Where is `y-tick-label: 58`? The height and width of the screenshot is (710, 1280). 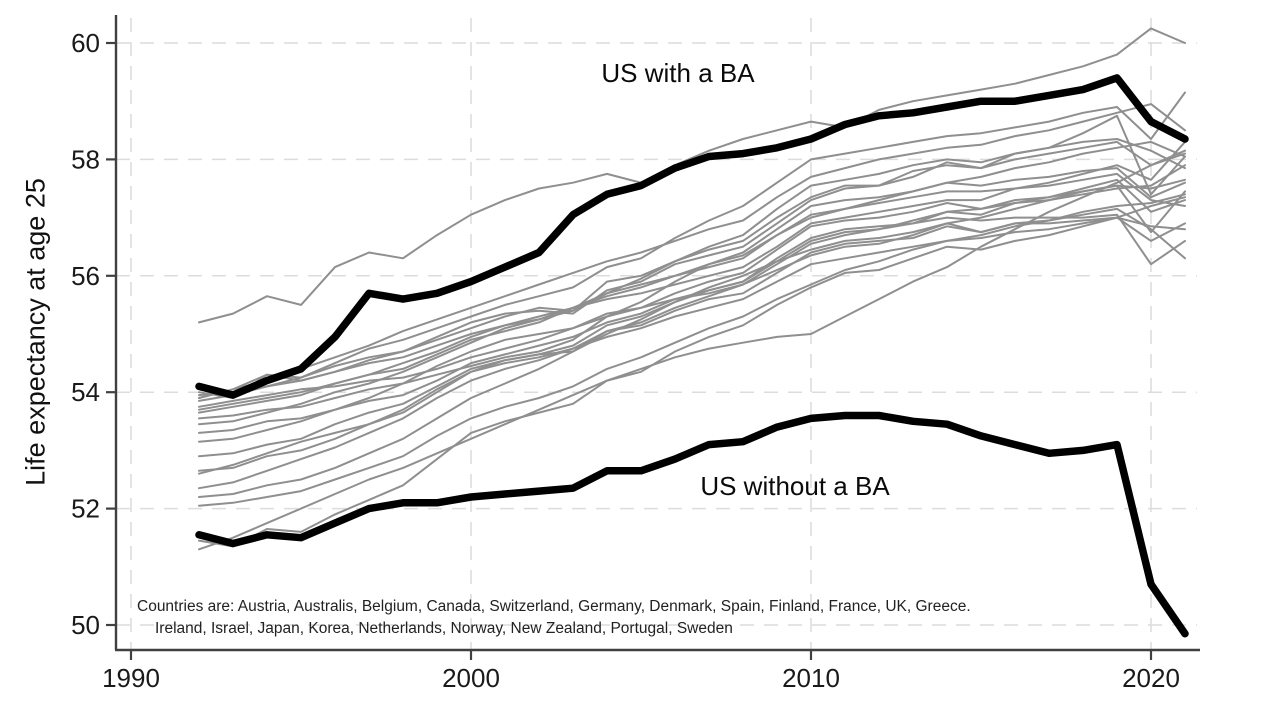 y-tick-label: 58 is located at coordinates (85, 159).